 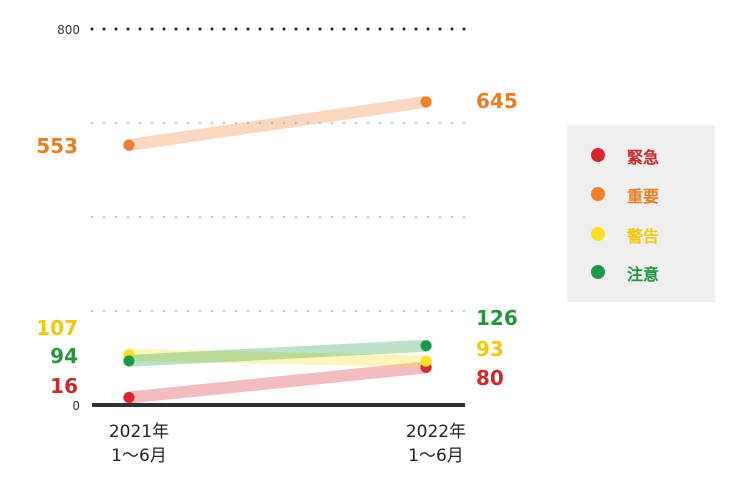 I want to click on legend-label: 注意, so click(x=643, y=274).